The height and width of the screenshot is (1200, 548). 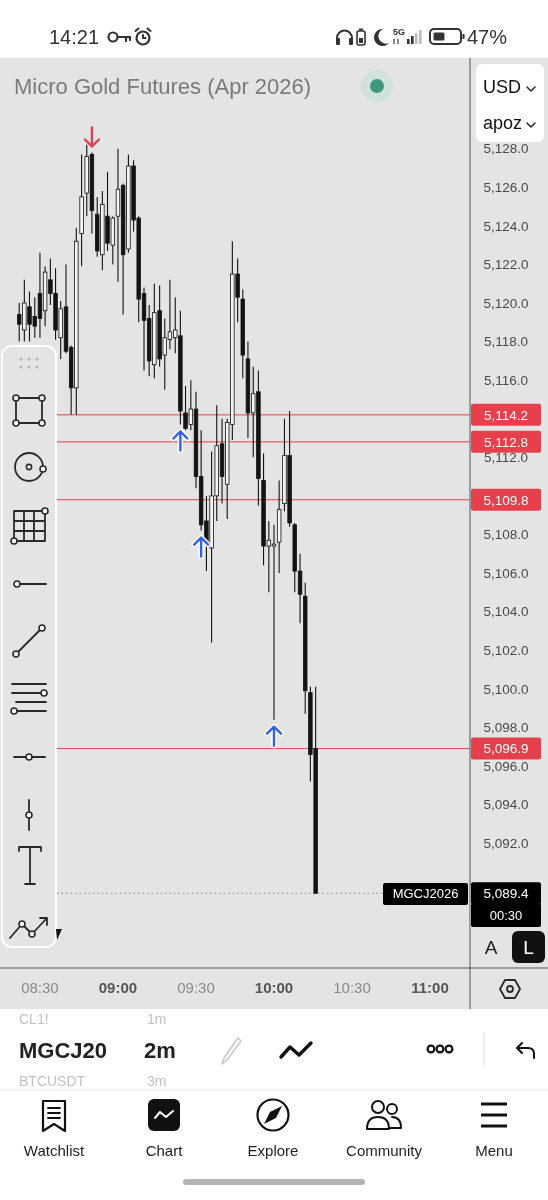 I want to click on annotation: 00:30, so click(x=506, y=915).